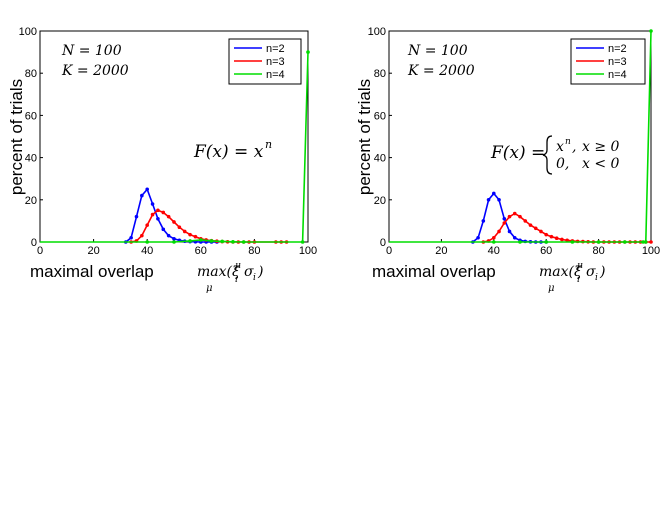 Image resolution: width=668 pixels, height=517 pixels. I want to click on y-axis-label: percent of trials, so click(16, 137).